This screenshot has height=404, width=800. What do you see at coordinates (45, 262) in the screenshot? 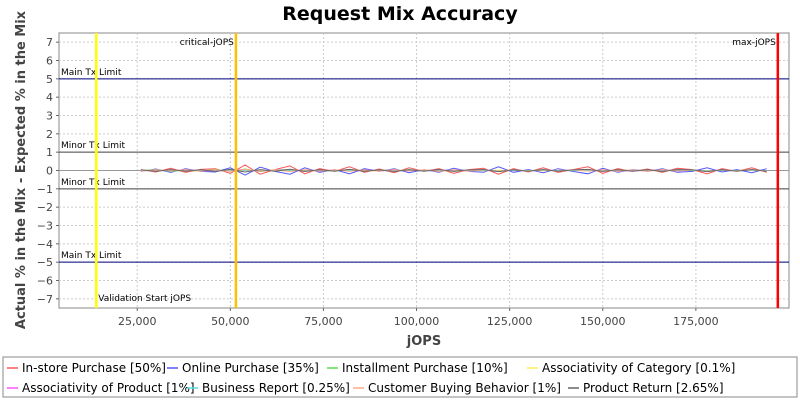
I see `y-tick-label: −5` at bounding box center [45, 262].